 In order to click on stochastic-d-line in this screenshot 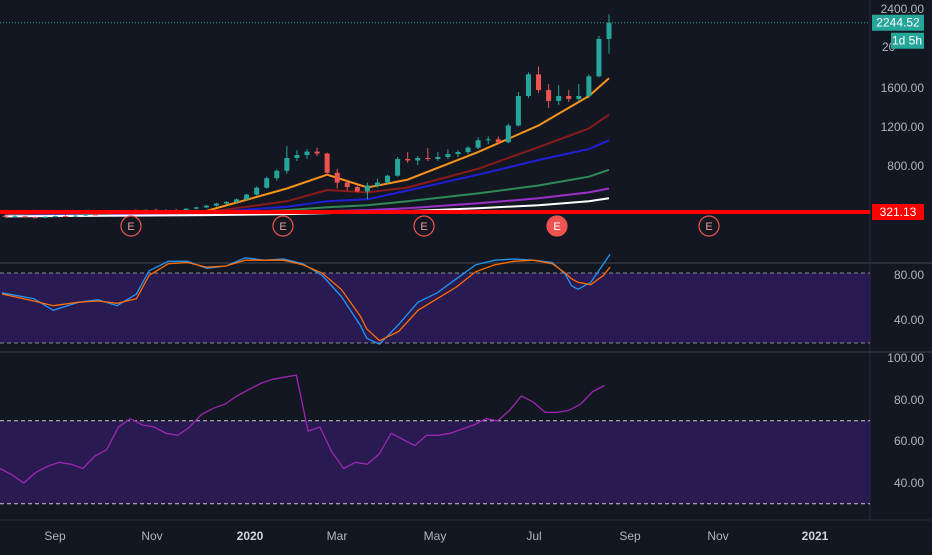, I will do `click(306, 300)`.